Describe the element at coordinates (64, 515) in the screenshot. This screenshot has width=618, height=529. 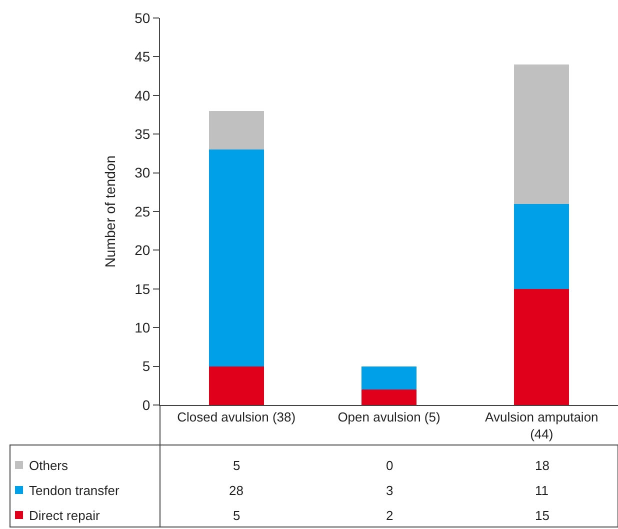
I see `legend-label: Direct repair` at that location.